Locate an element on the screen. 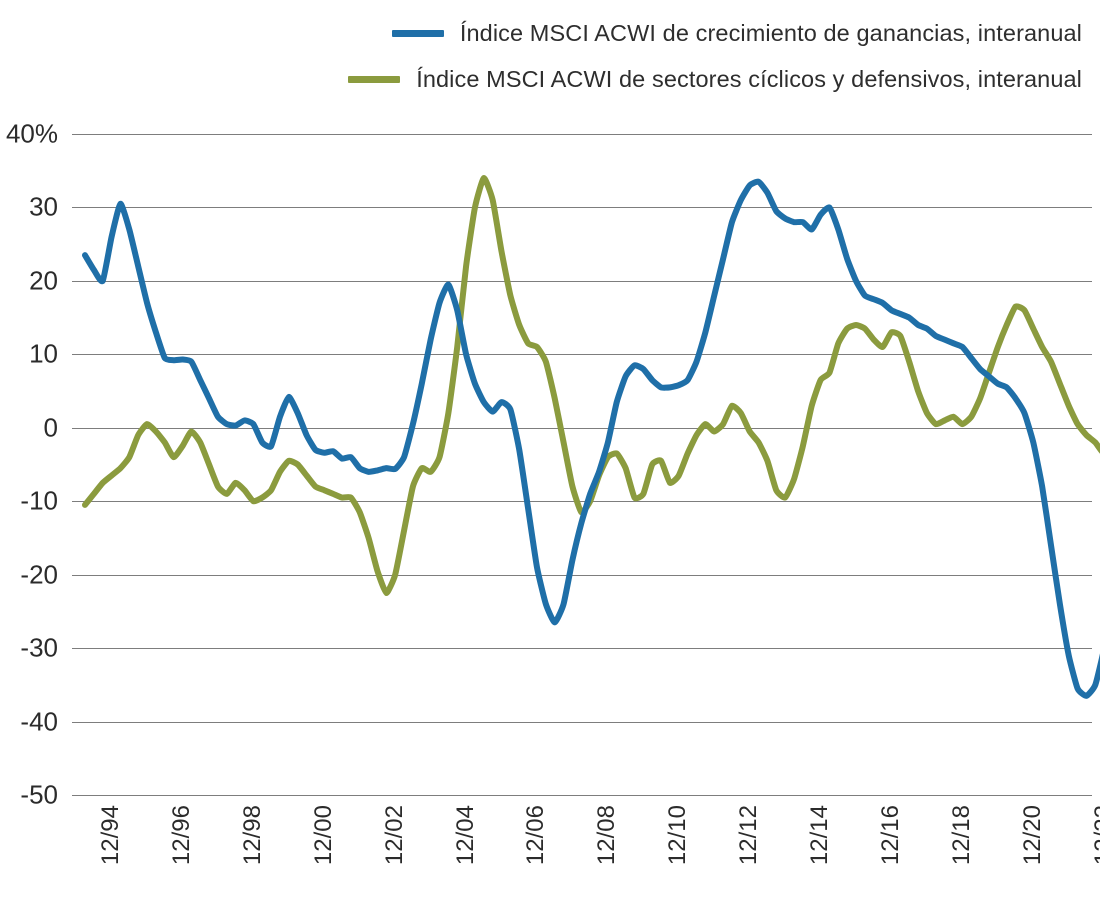 The width and height of the screenshot is (1100, 918). x-axis-tick-label: 12/10 is located at coordinates (678, 835).